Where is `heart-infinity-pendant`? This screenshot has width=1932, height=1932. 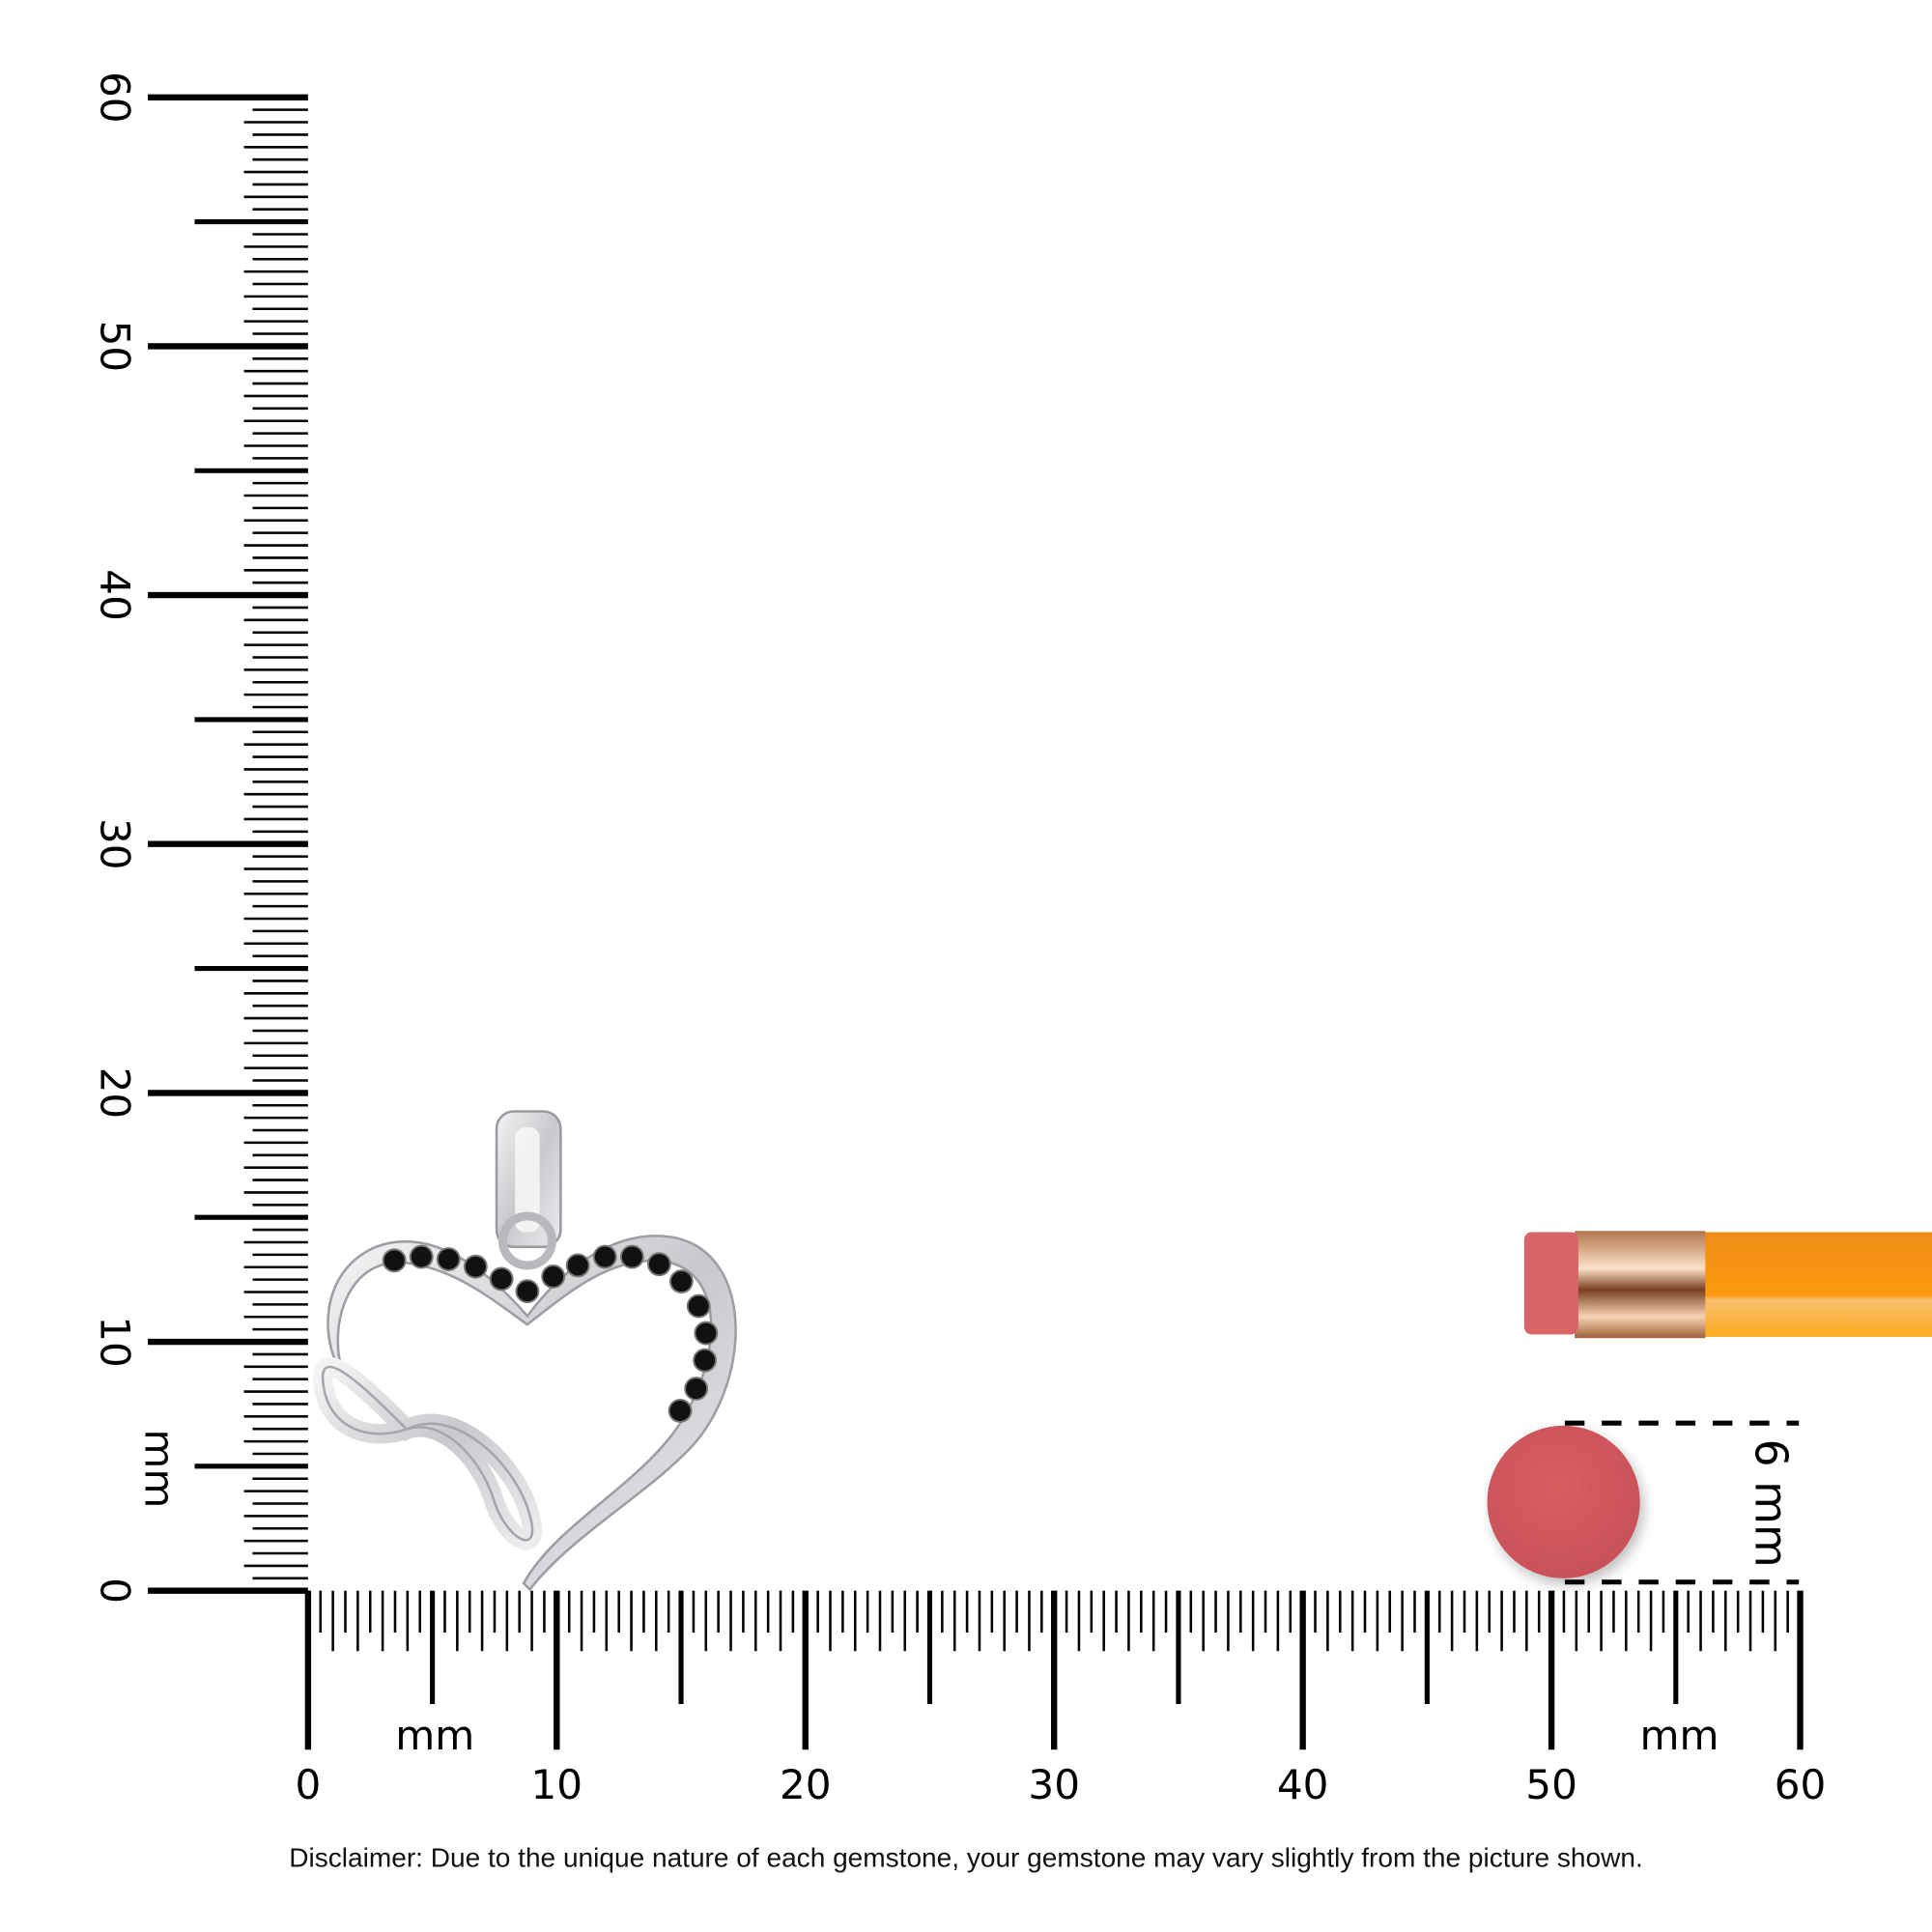
heart-infinity-pendant is located at coordinates (524, 1351).